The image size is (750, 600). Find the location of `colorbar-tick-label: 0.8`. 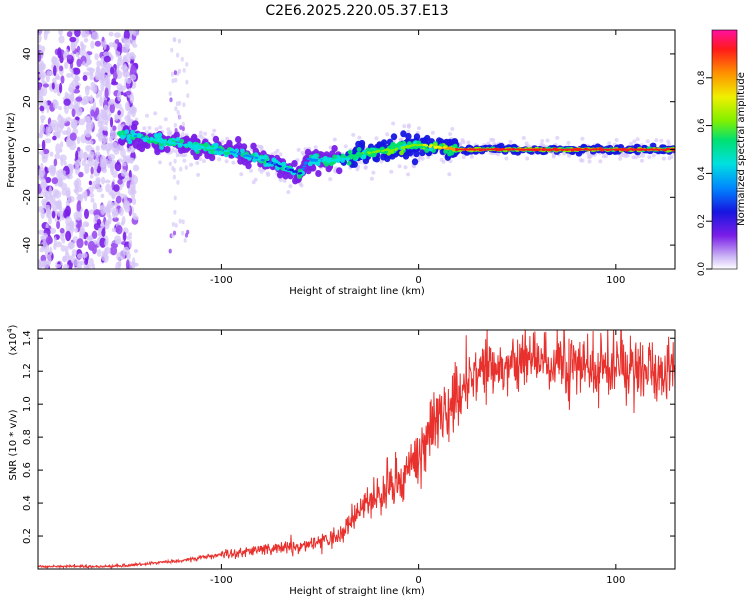

colorbar-tick-label: 0.8 is located at coordinates (702, 77).